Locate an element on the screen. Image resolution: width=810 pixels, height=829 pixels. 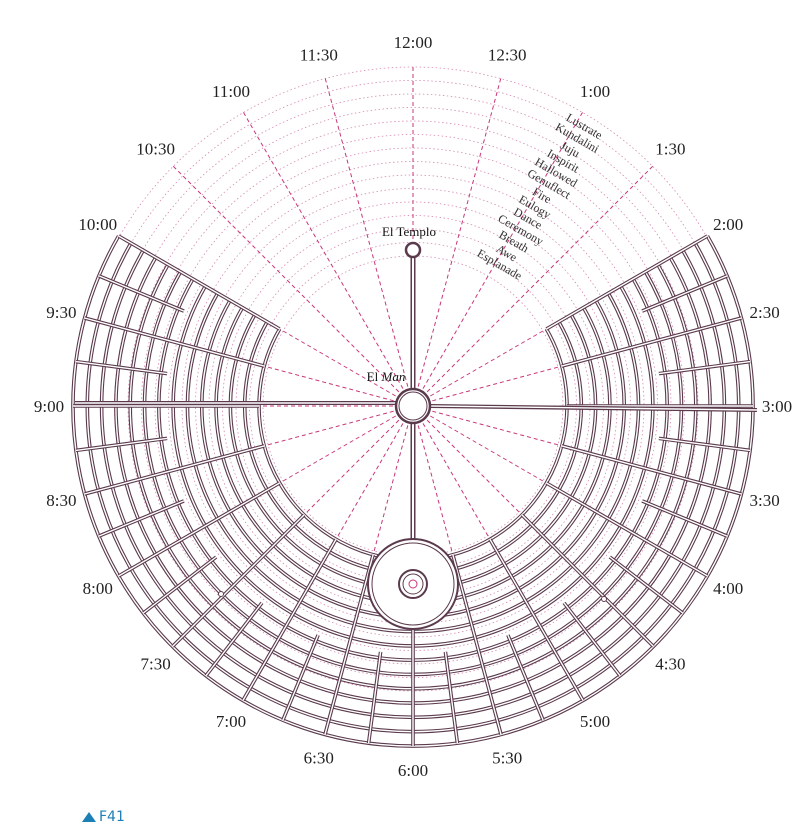
clock-label: 10:00 is located at coordinates (97, 224).